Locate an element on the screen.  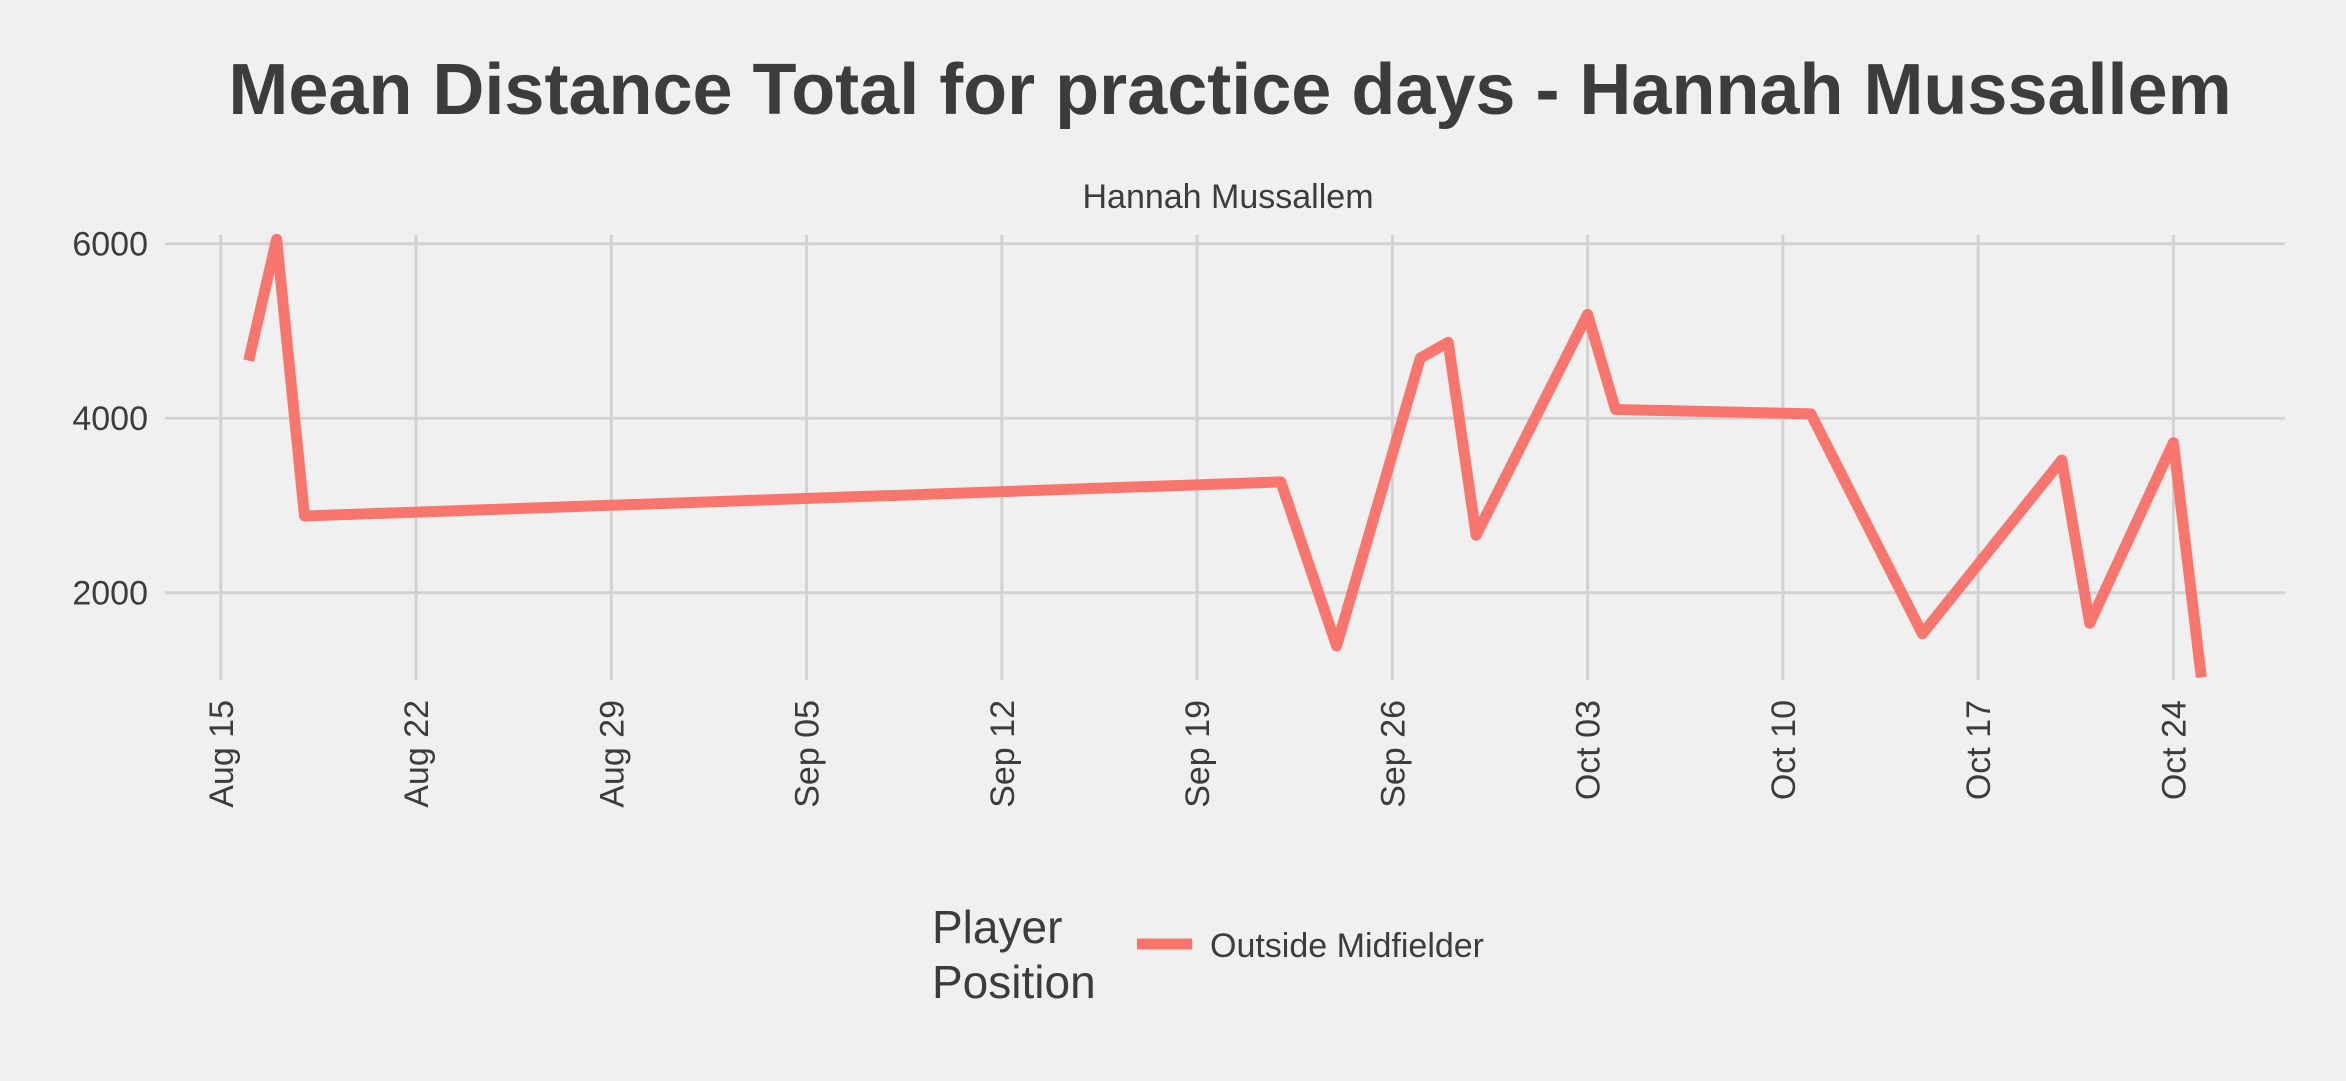
y-axis-ticks: 2000 4000 6000 is located at coordinates (110, 419).